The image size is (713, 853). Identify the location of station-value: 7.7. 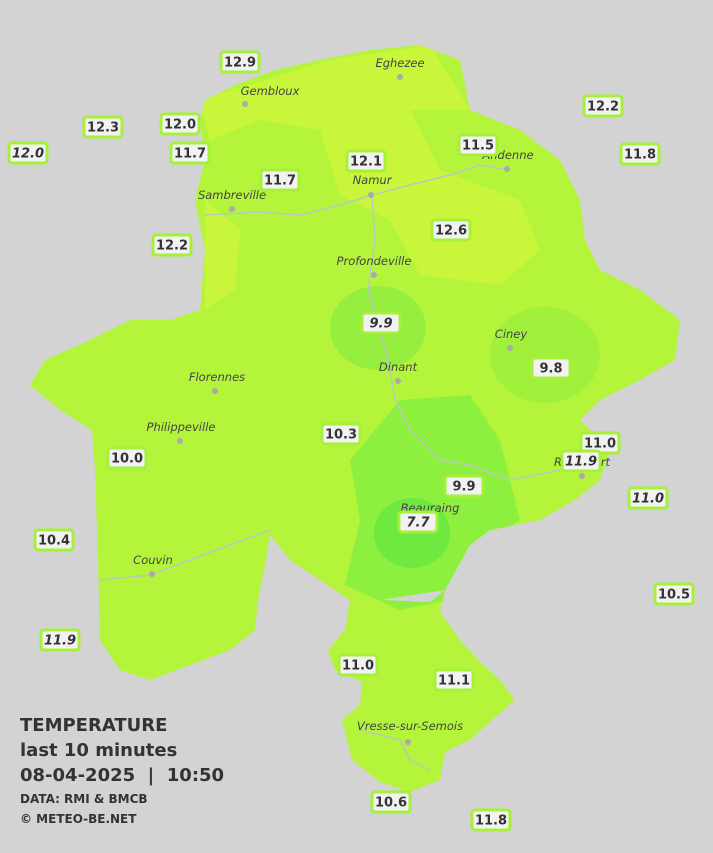
(418, 523).